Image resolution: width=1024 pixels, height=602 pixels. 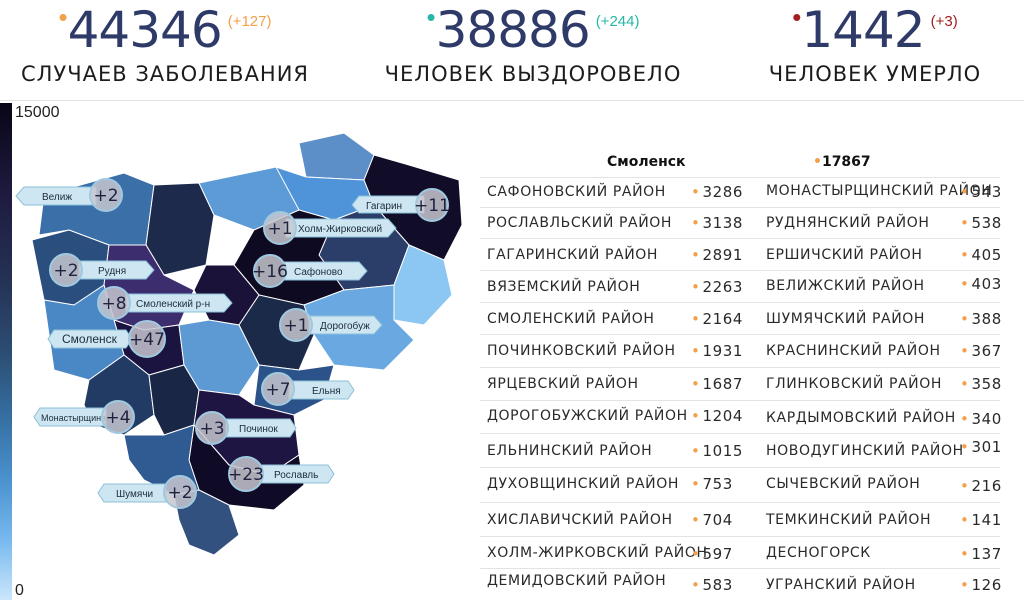 I want to click on table-row-value: 301, so click(x=981, y=447).